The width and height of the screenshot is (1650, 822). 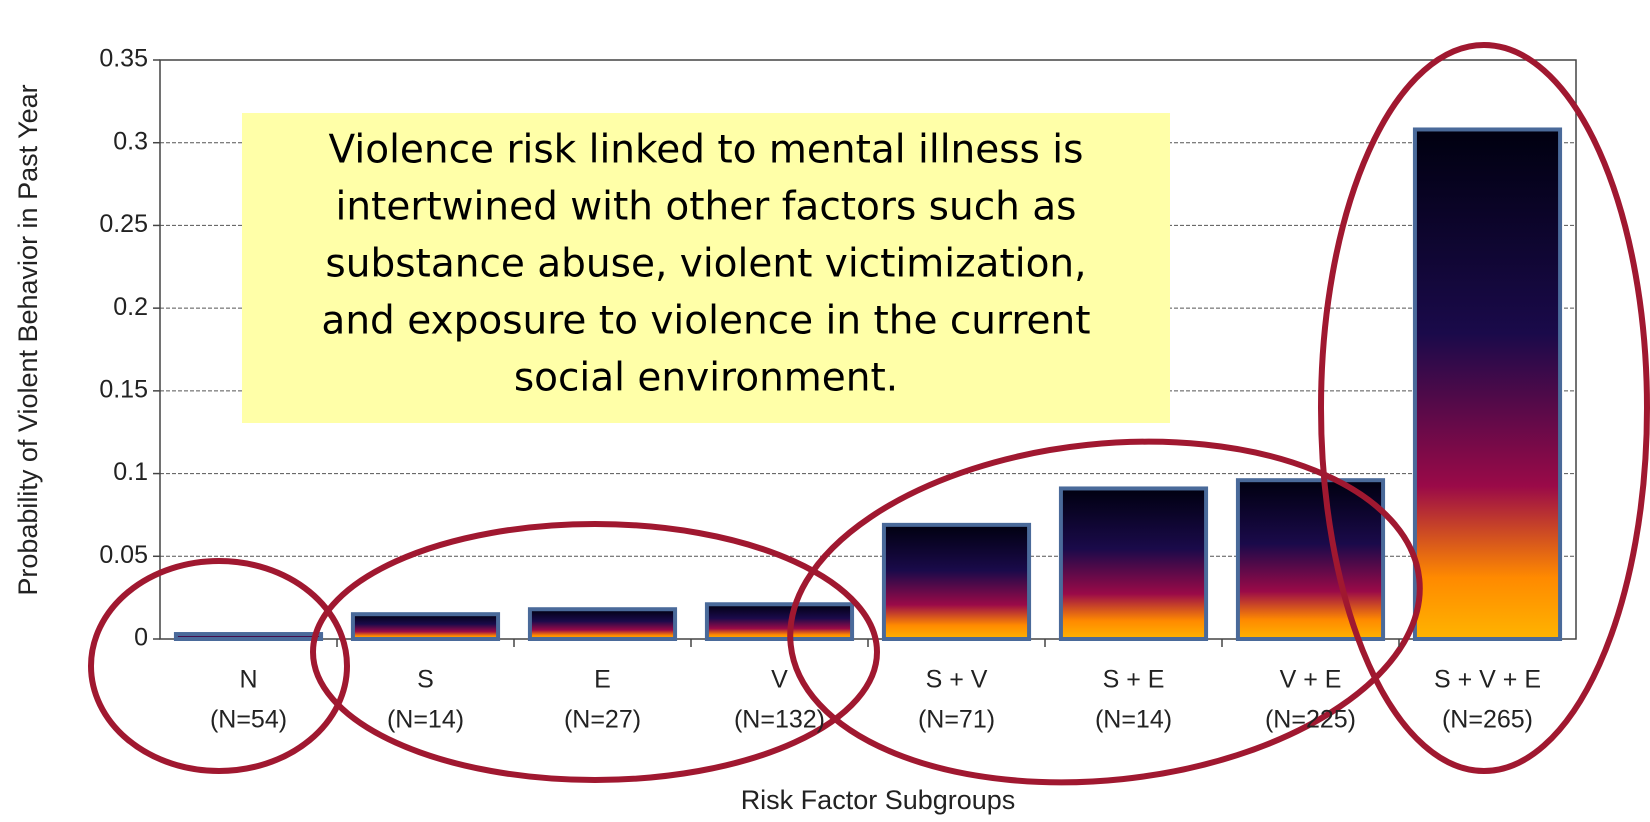 I want to click on x-axis-label: Risk Factor Subgroups, so click(x=878, y=800).